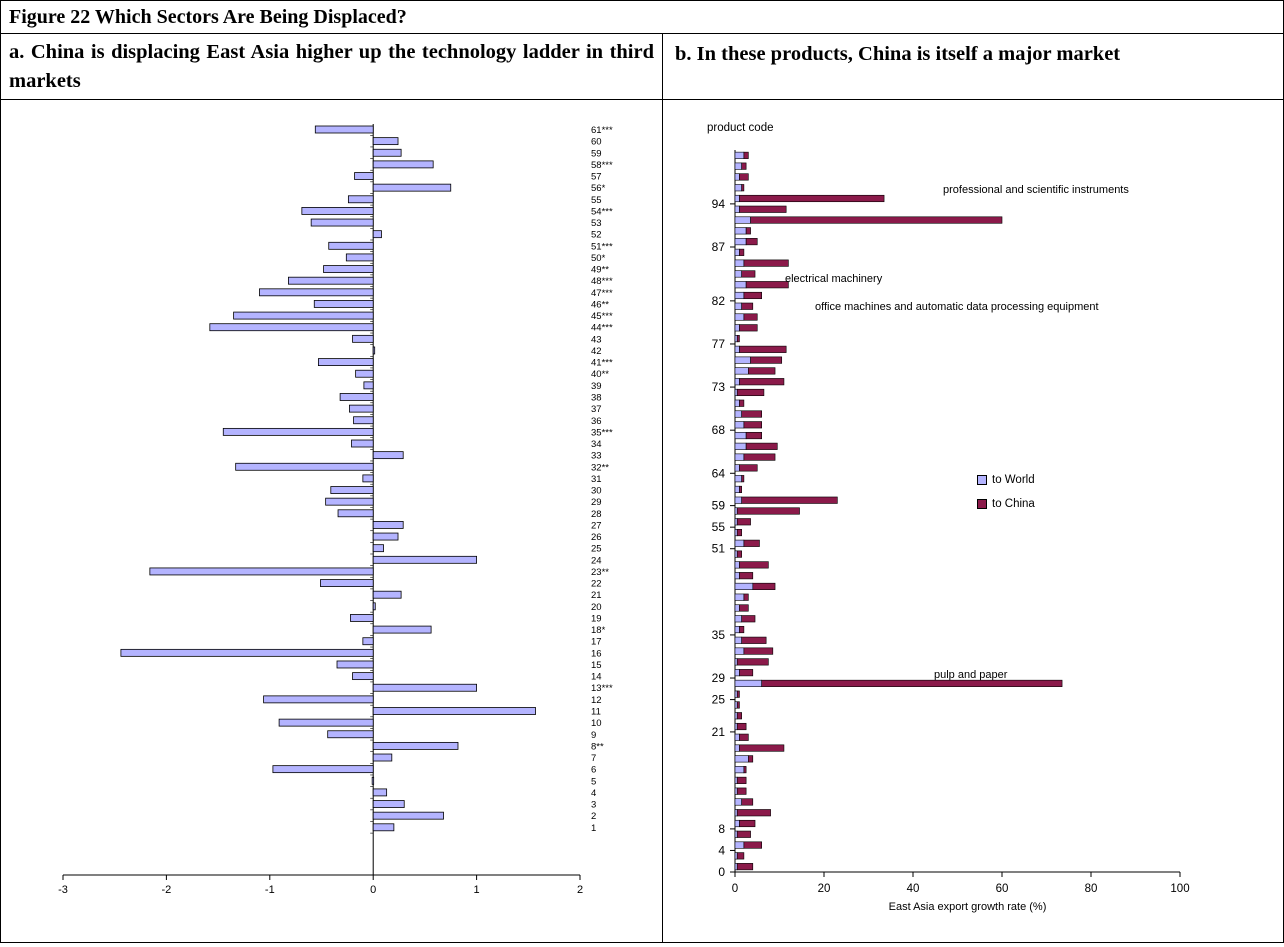  What do you see at coordinates (982, 479) in the screenshot?
I see `legend-swatch-world` at bounding box center [982, 479].